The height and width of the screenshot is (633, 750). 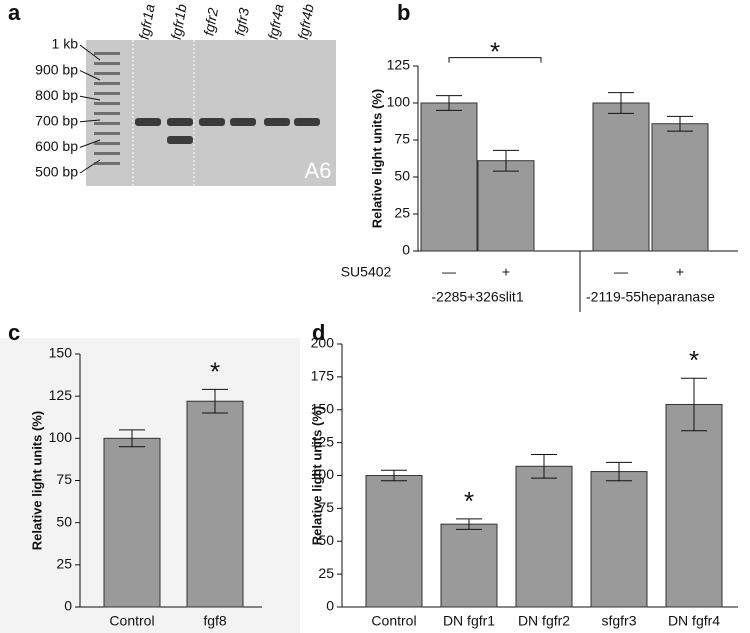 I want to click on significance-bracket, so click(x=495, y=60).